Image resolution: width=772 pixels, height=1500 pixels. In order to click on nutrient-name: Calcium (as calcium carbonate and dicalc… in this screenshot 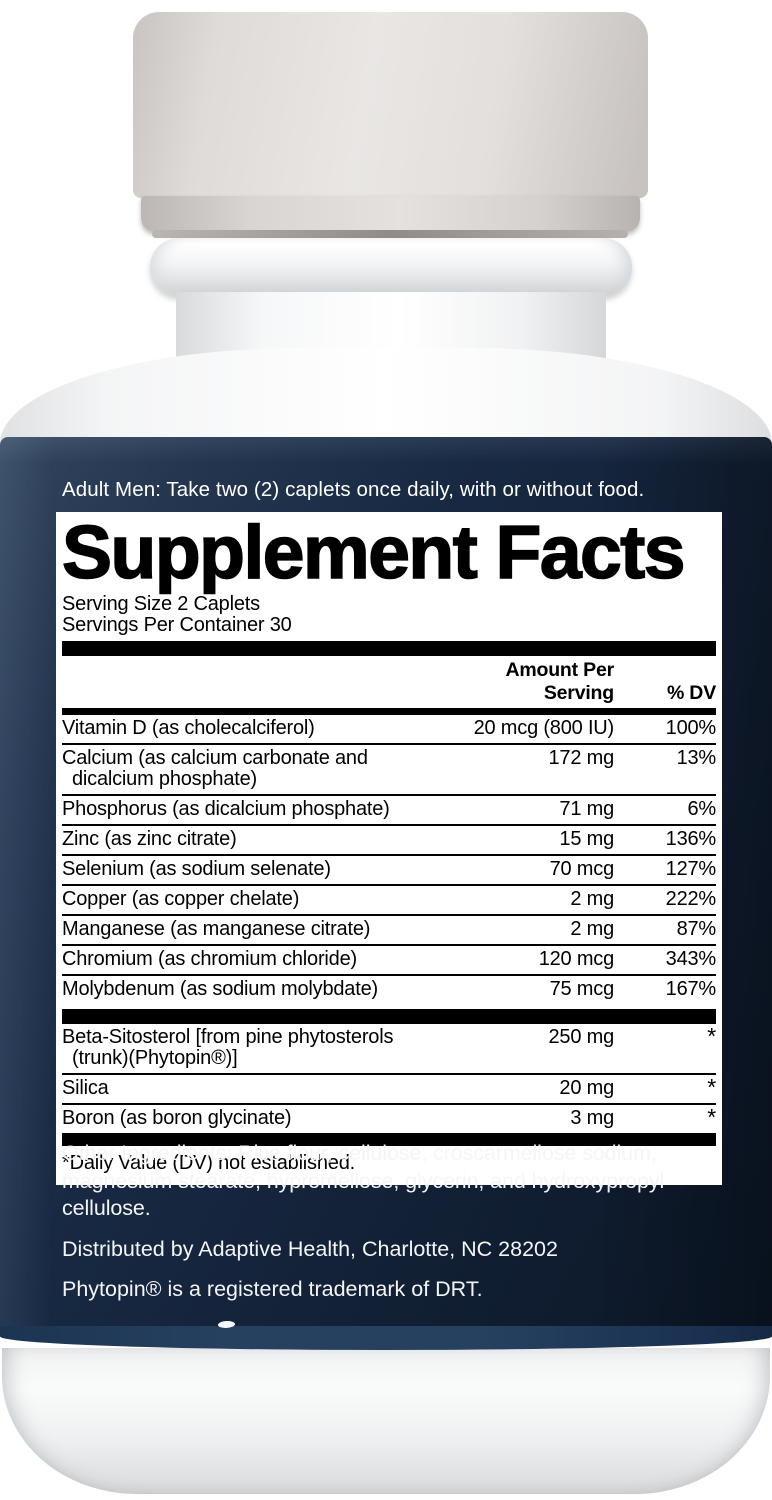, I will do `click(253, 769)`.